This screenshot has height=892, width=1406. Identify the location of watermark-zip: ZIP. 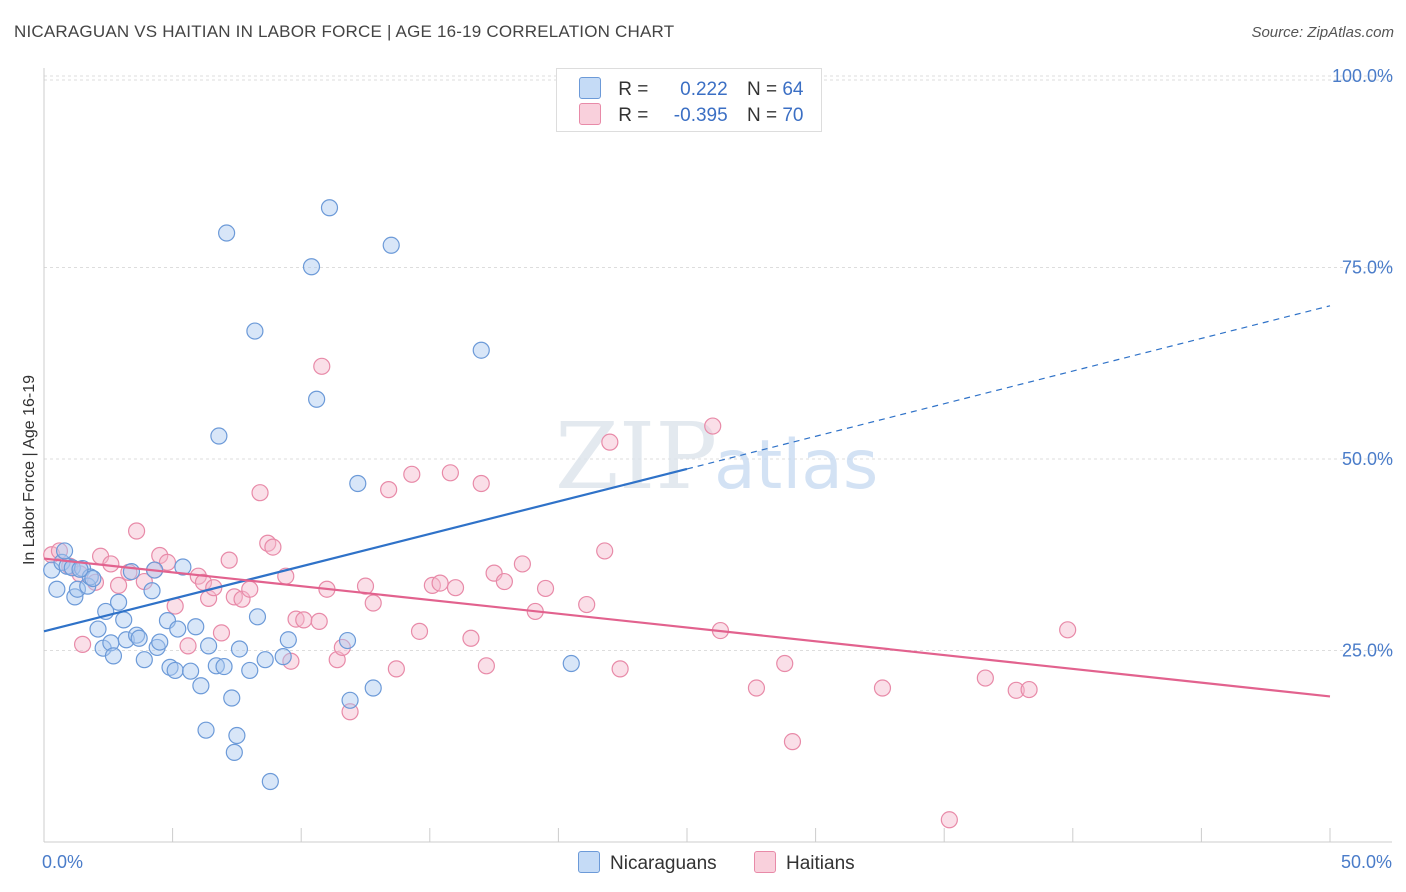
(636, 456).